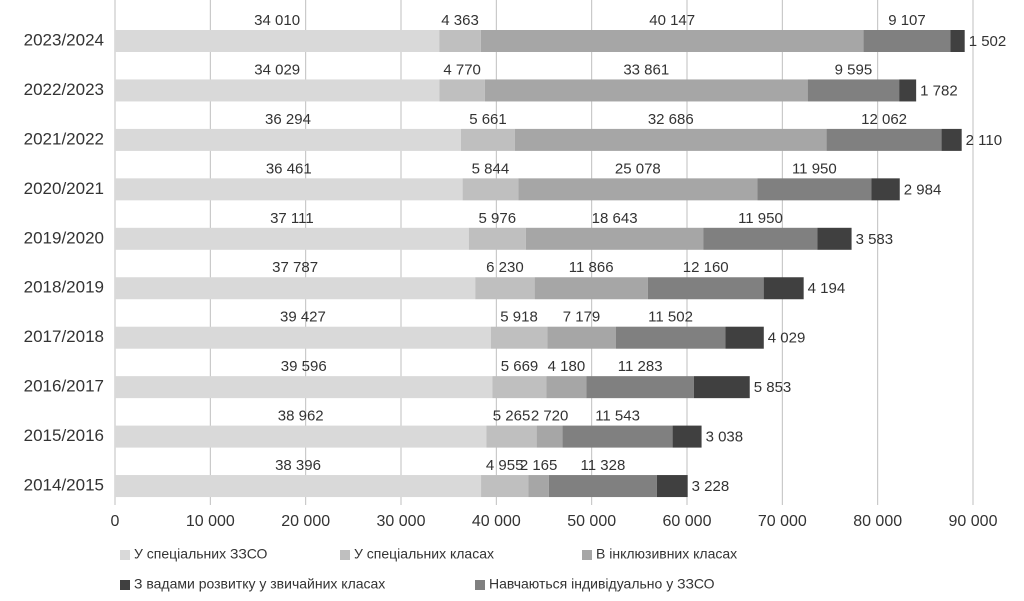  What do you see at coordinates (64, 336) in the screenshot?
I see `y-tick-label: 2017/2018` at bounding box center [64, 336].